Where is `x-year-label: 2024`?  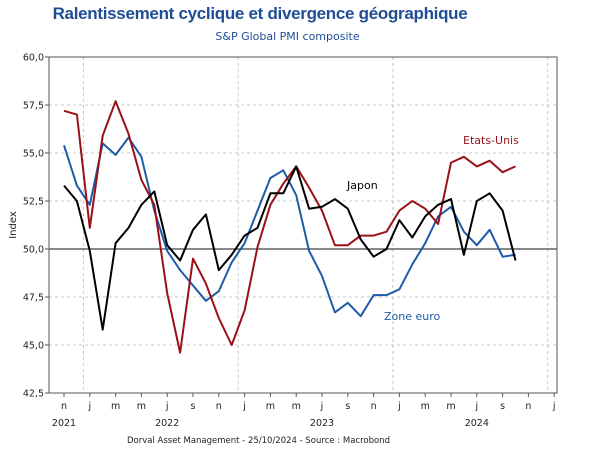
x-year-label: 2024 is located at coordinates (477, 423).